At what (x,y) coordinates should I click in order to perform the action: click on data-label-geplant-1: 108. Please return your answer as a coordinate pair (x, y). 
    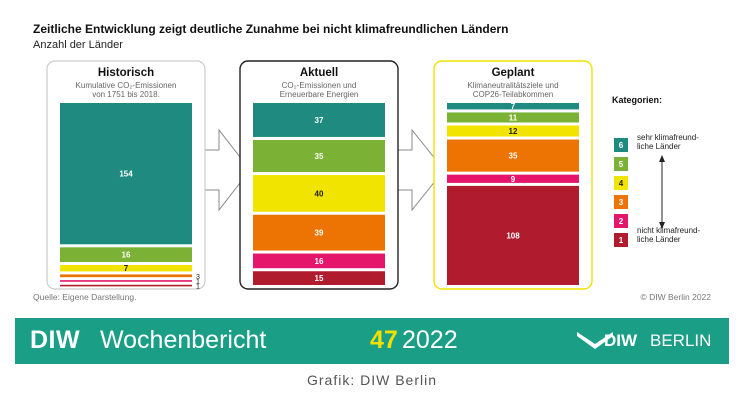
    Looking at the image, I should click on (513, 235).